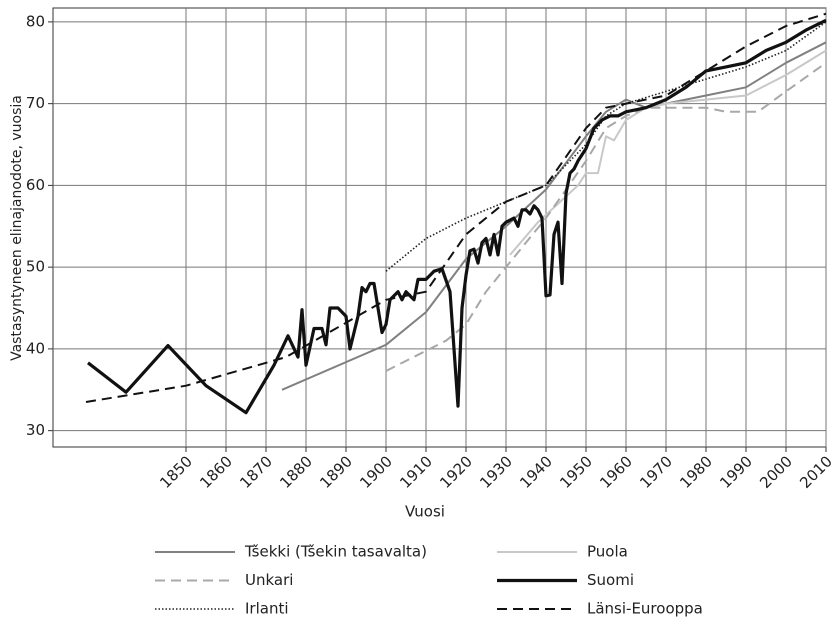 This screenshot has width=834, height=621. I want to click on x-tick-label: 1950, so click(576, 472).